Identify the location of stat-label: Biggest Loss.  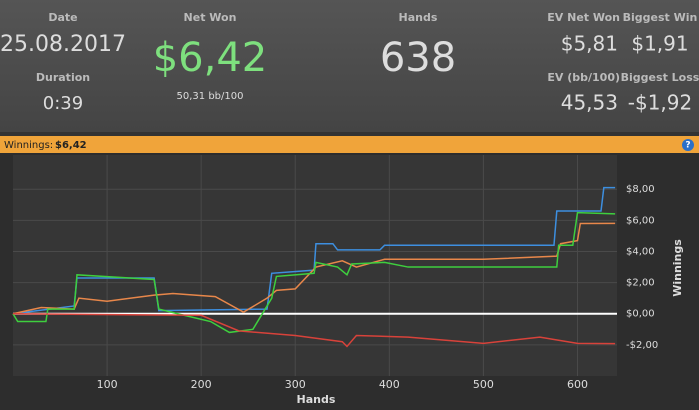
(660, 77).